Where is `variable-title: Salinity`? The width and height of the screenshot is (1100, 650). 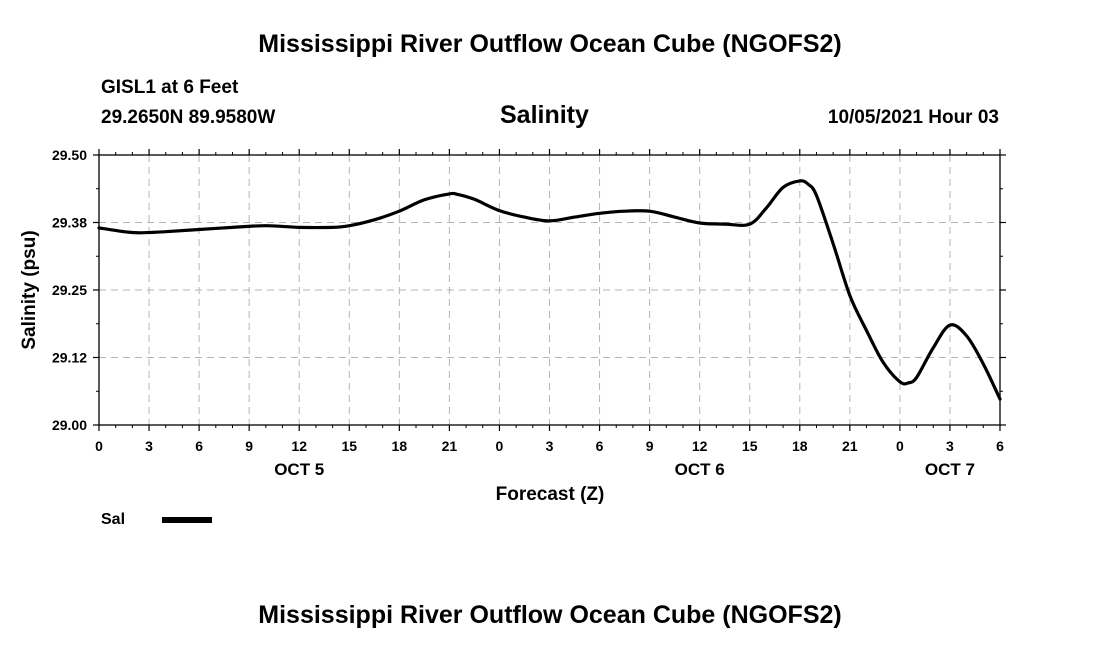 variable-title: Salinity is located at coordinates (544, 115).